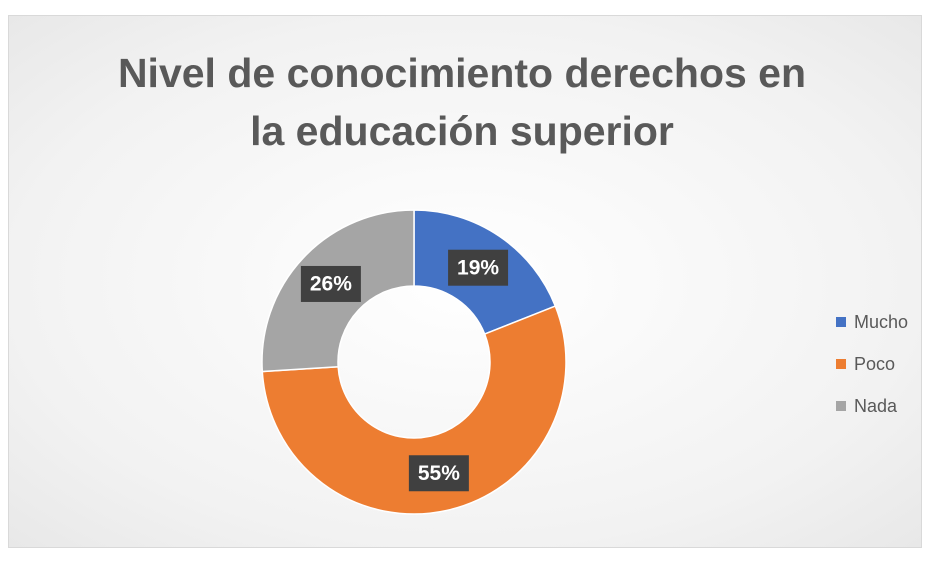 The width and height of the screenshot is (933, 561). What do you see at coordinates (881, 322) in the screenshot?
I see `legend-label: Mucho` at bounding box center [881, 322].